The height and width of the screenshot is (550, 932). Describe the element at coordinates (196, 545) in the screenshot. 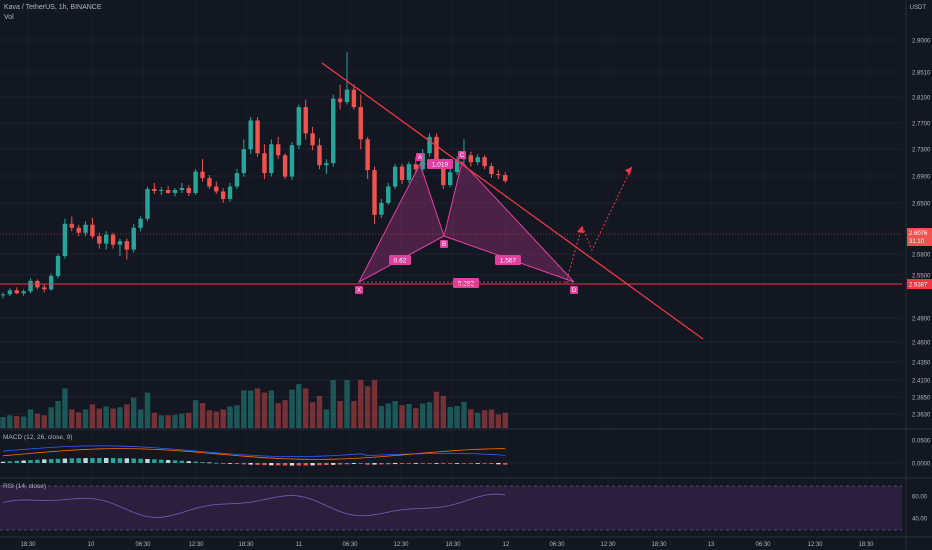

I see `time-tick-label: 12:30` at that location.